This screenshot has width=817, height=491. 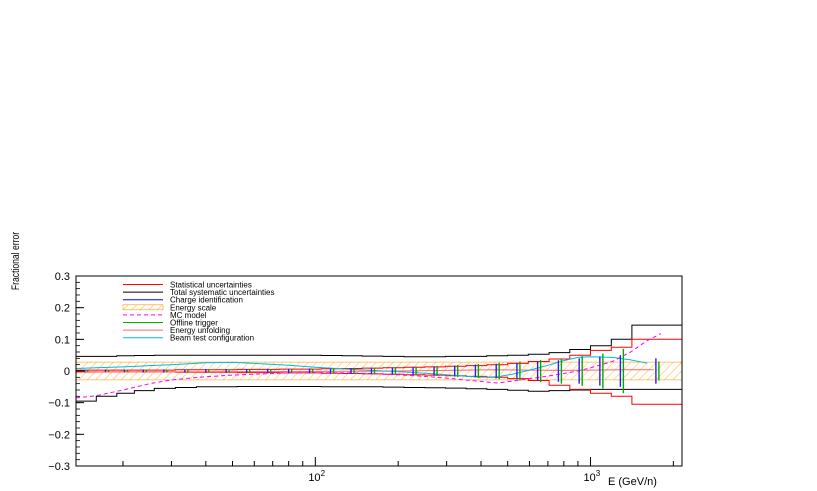 I want to click on legend-label: Energy scale, so click(x=193, y=307).